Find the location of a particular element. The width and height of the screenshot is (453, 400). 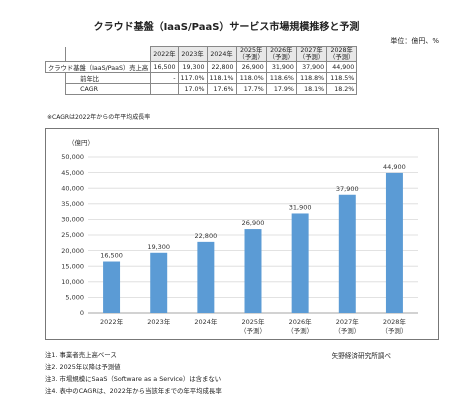

x-tick-label: 2022年 is located at coordinates (112, 321).